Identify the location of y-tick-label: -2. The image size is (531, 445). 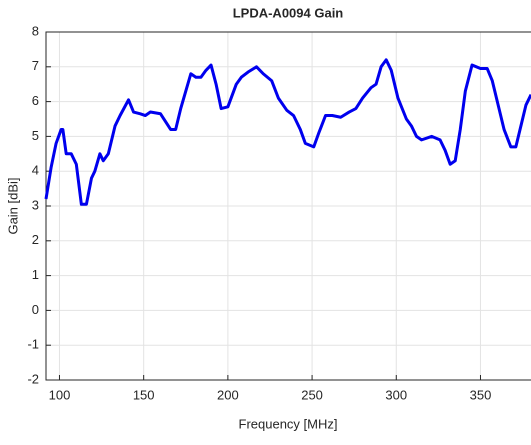
(33, 378).